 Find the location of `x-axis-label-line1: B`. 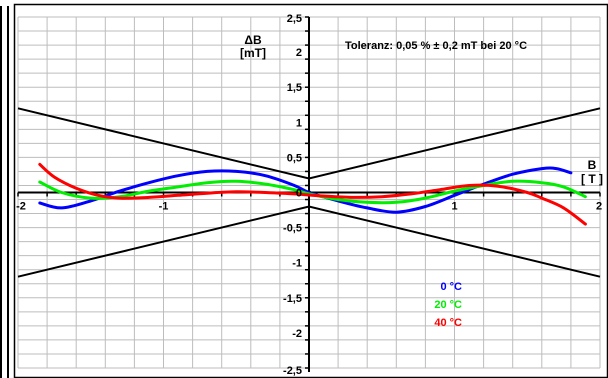

x-axis-label-line1: B is located at coordinates (592, 165).